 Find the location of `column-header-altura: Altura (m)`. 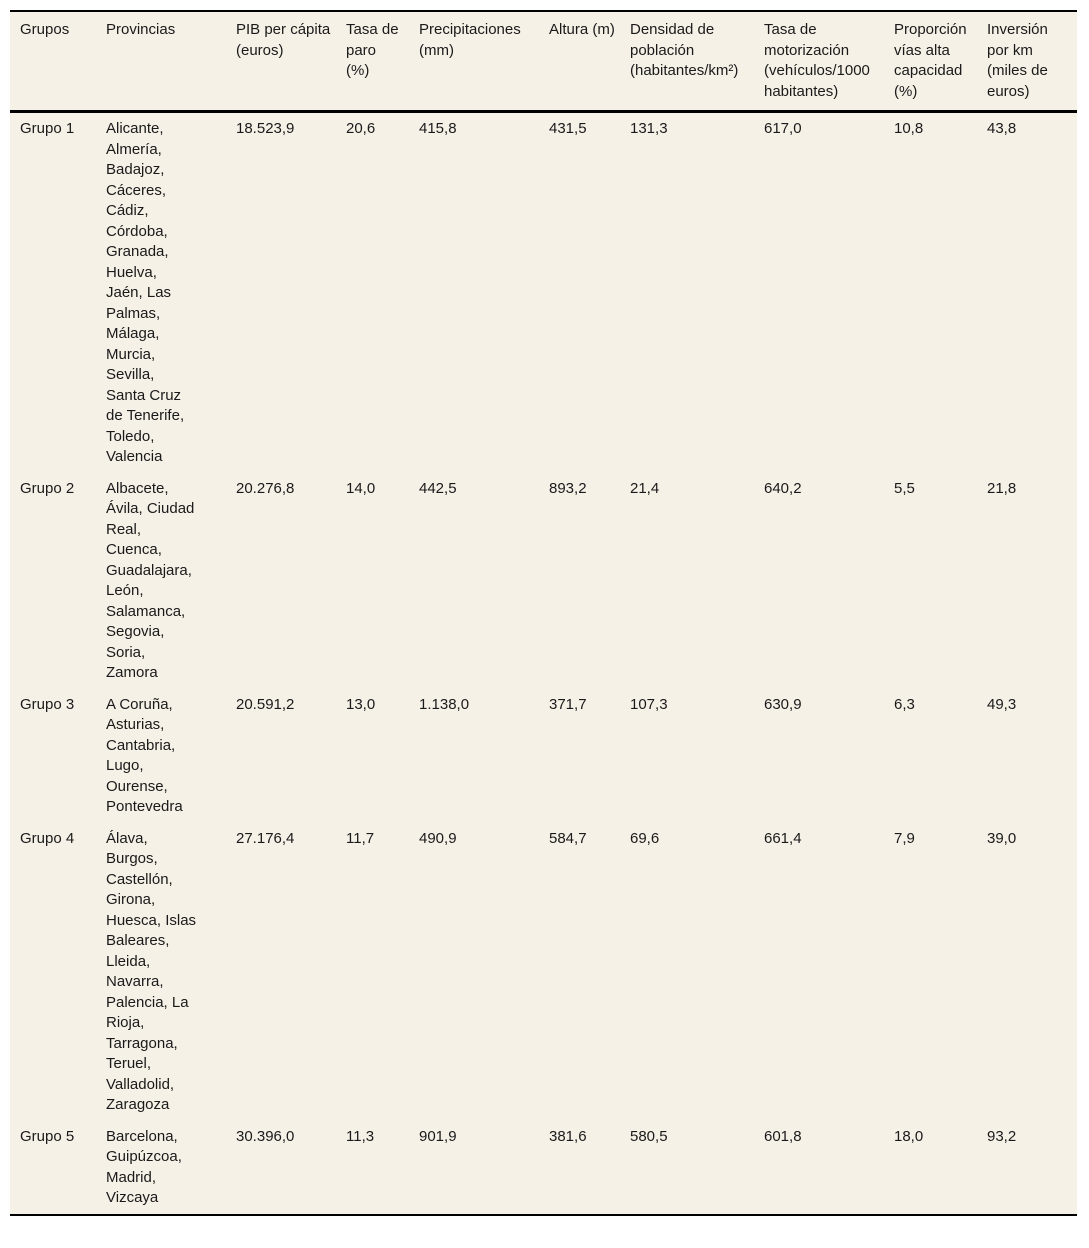

column-header-altura: Altura (m) is located at coordinates (588, 62).